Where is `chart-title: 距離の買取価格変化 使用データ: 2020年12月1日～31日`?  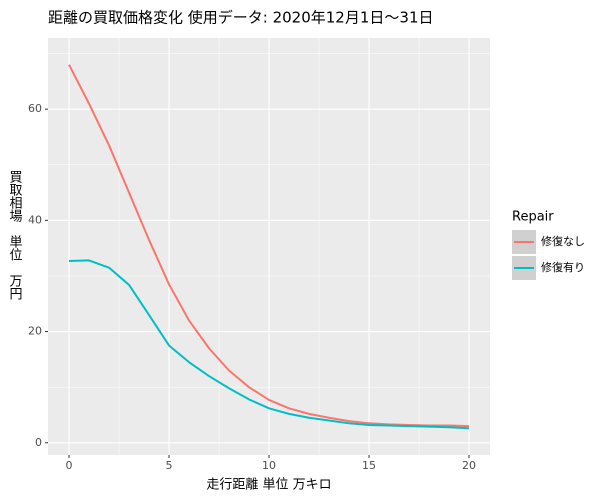
chart-title: 距離の買取価格変化 使用データ: 2020年12月1日～31日 is located at coordinates (240, 18).